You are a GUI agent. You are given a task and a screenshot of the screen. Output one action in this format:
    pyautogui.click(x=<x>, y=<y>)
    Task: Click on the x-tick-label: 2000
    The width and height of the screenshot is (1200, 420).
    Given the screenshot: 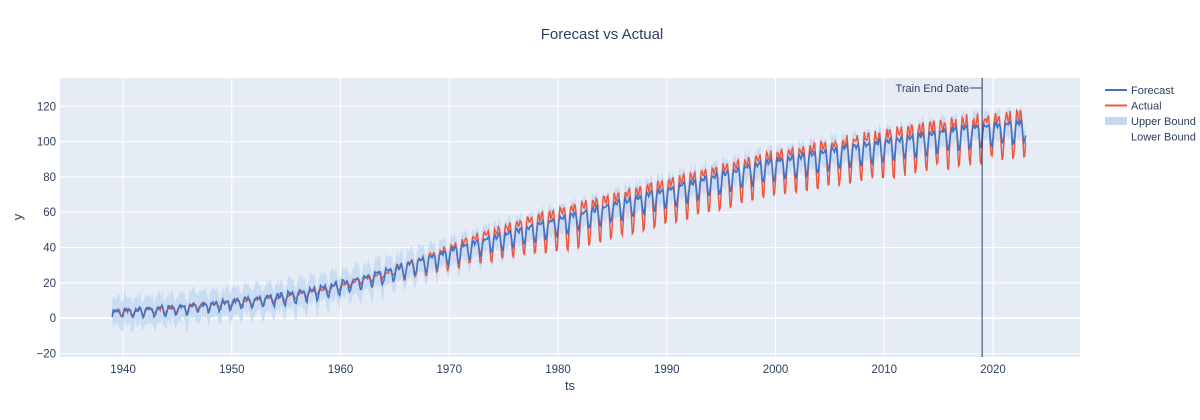 What is the action you would take?
    pyautogui.click(x=776, y=370)
    